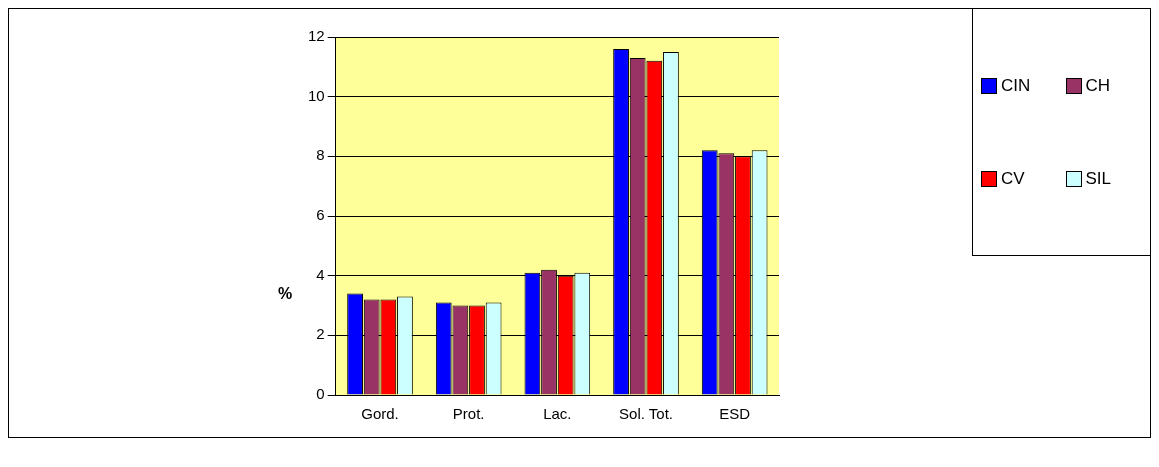 The height and width of the screenshot is (467, 1159). Describe the element at coordinates (316, 36) in the screenshot. I see `y-tick-label: 12` at that location.